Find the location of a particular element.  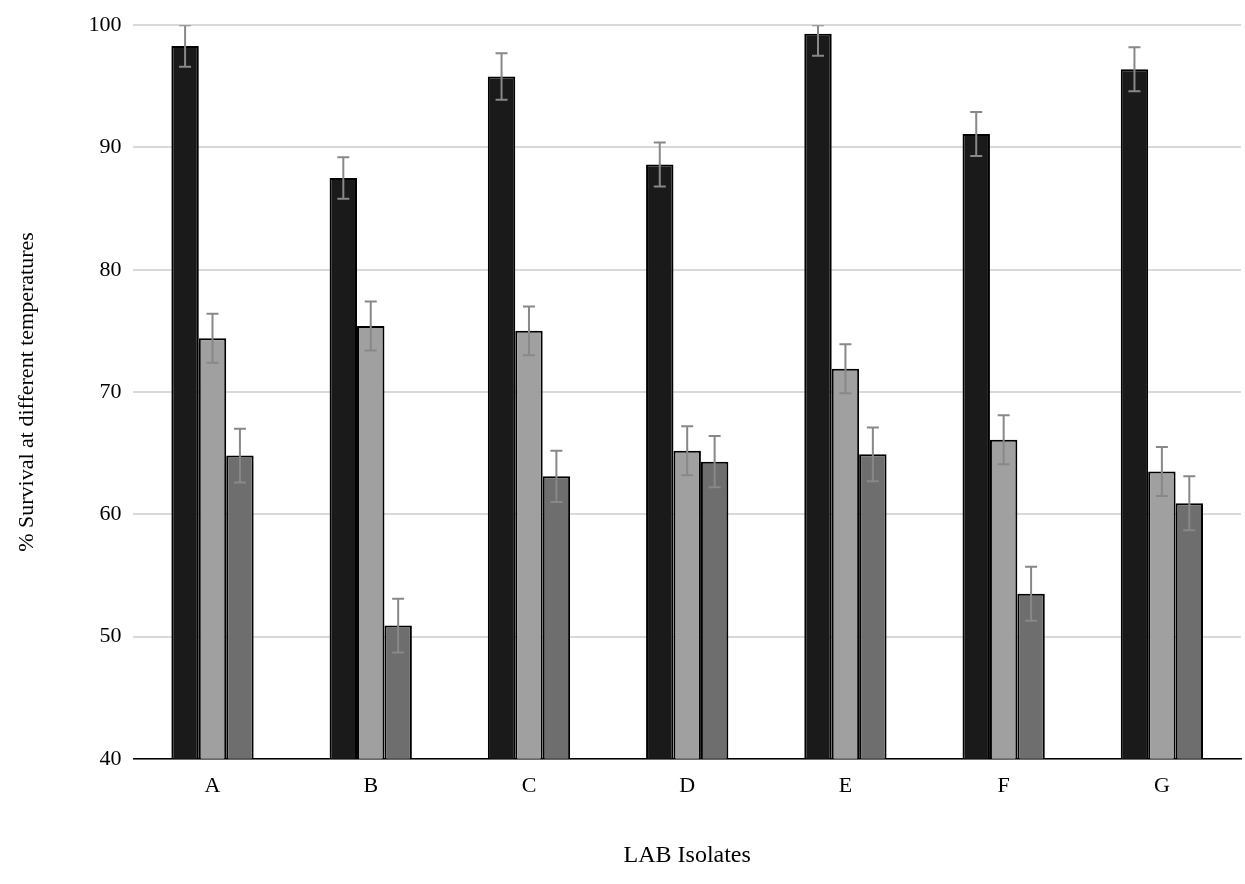

x-tick-label: A is located at coordinates (212, 784).